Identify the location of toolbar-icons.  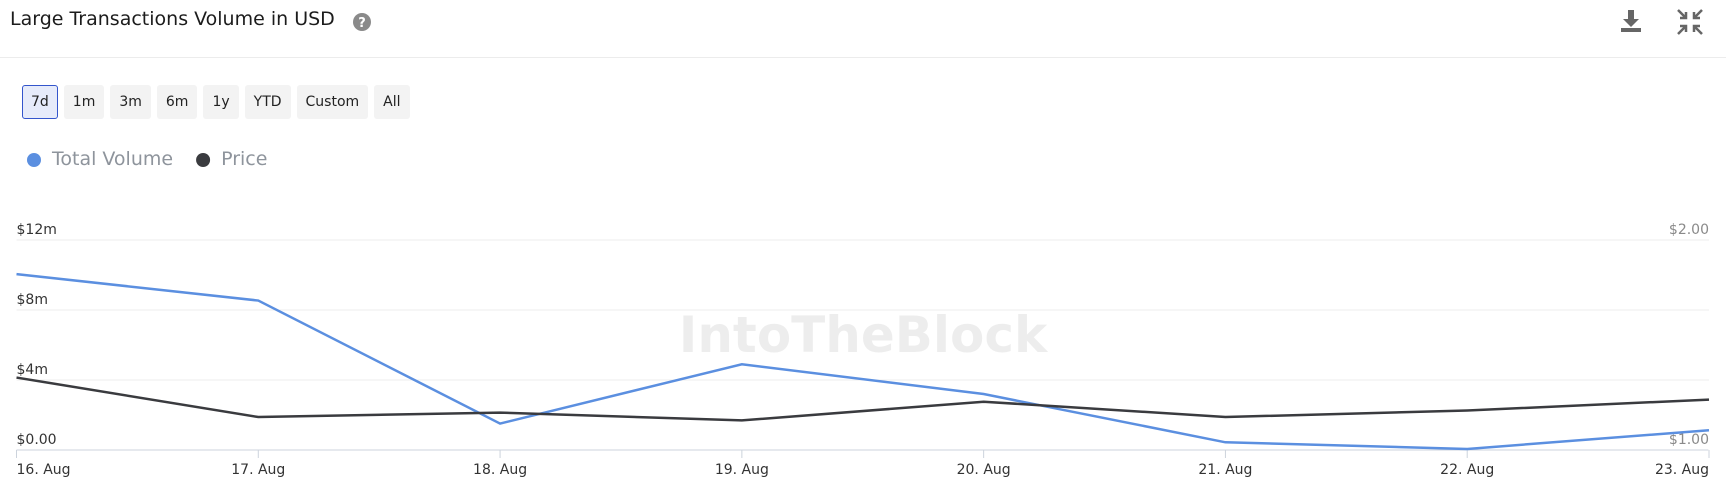
(1662, 22).